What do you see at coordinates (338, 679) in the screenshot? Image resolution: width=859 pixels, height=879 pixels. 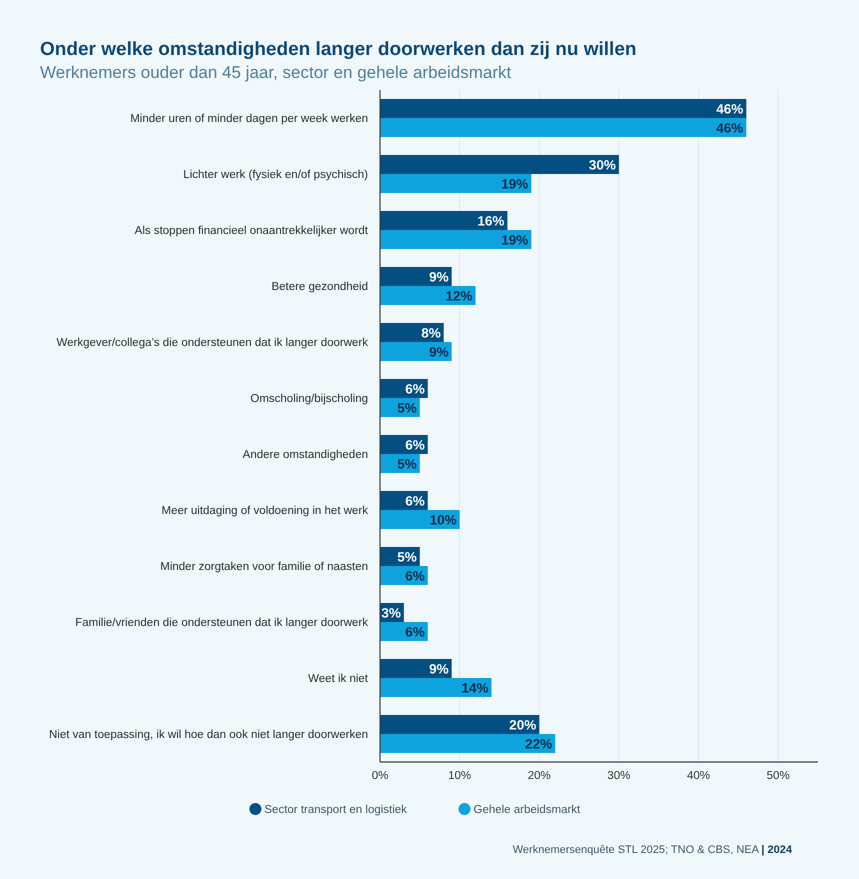 I see `y-tick-label: Weet ik niet` at bounding box center [338, 679].